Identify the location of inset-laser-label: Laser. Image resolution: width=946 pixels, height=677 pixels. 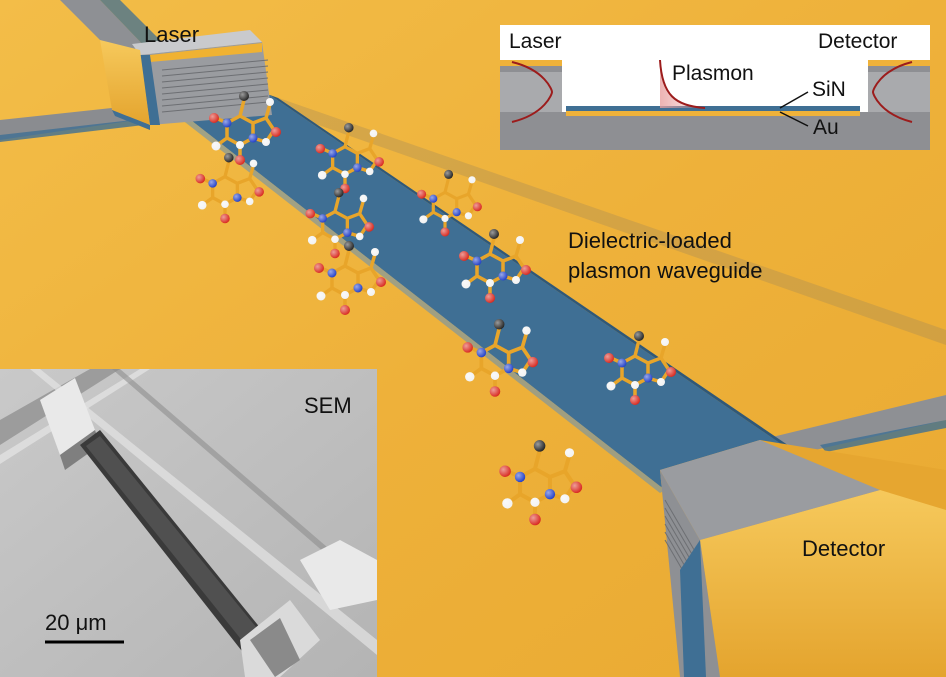
(535, 41).